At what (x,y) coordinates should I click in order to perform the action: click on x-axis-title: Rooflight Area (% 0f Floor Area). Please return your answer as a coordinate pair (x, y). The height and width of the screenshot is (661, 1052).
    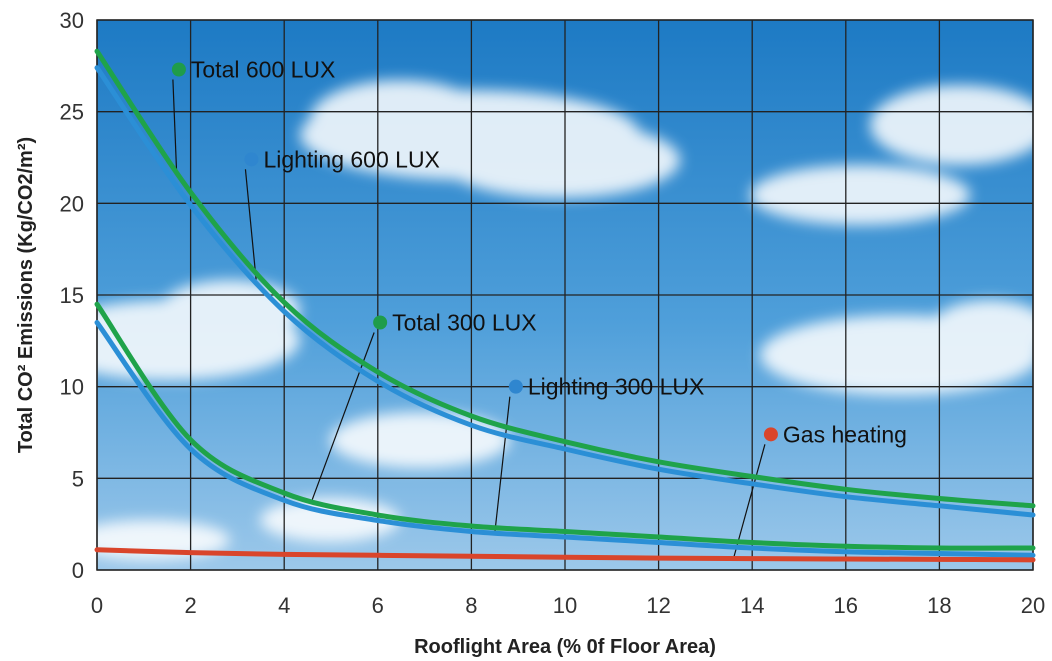
    Looking at the image, I should click on (565, 647).